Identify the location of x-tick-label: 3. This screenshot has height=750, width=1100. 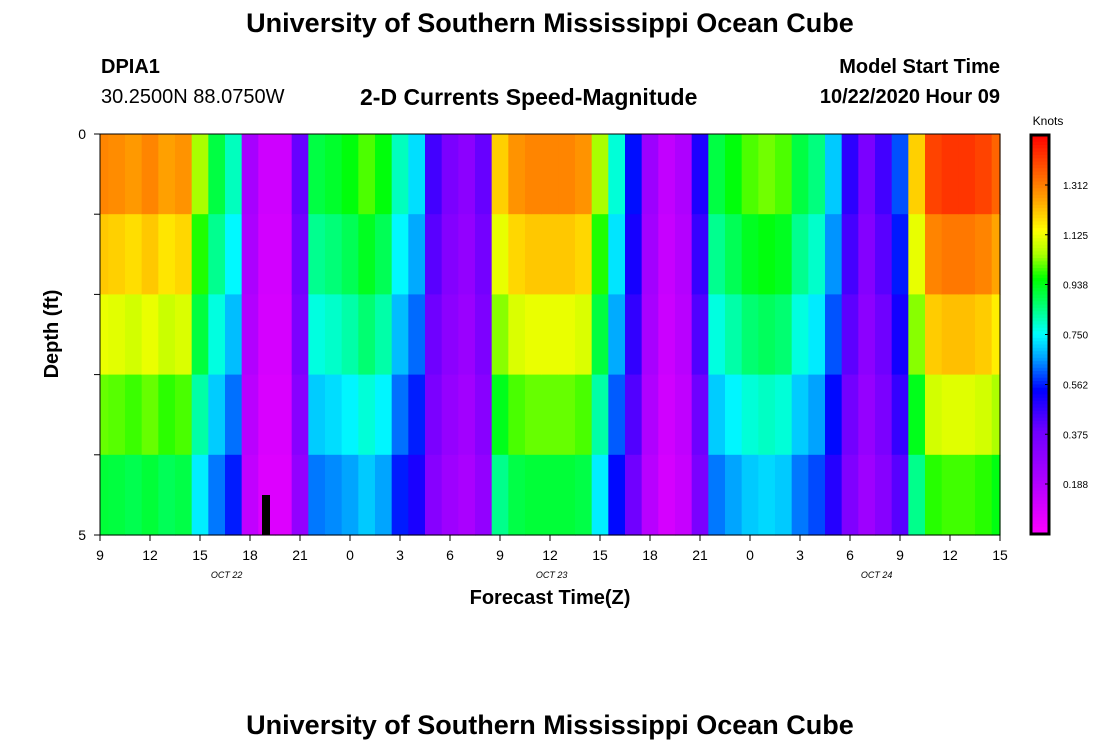
(400, 555).